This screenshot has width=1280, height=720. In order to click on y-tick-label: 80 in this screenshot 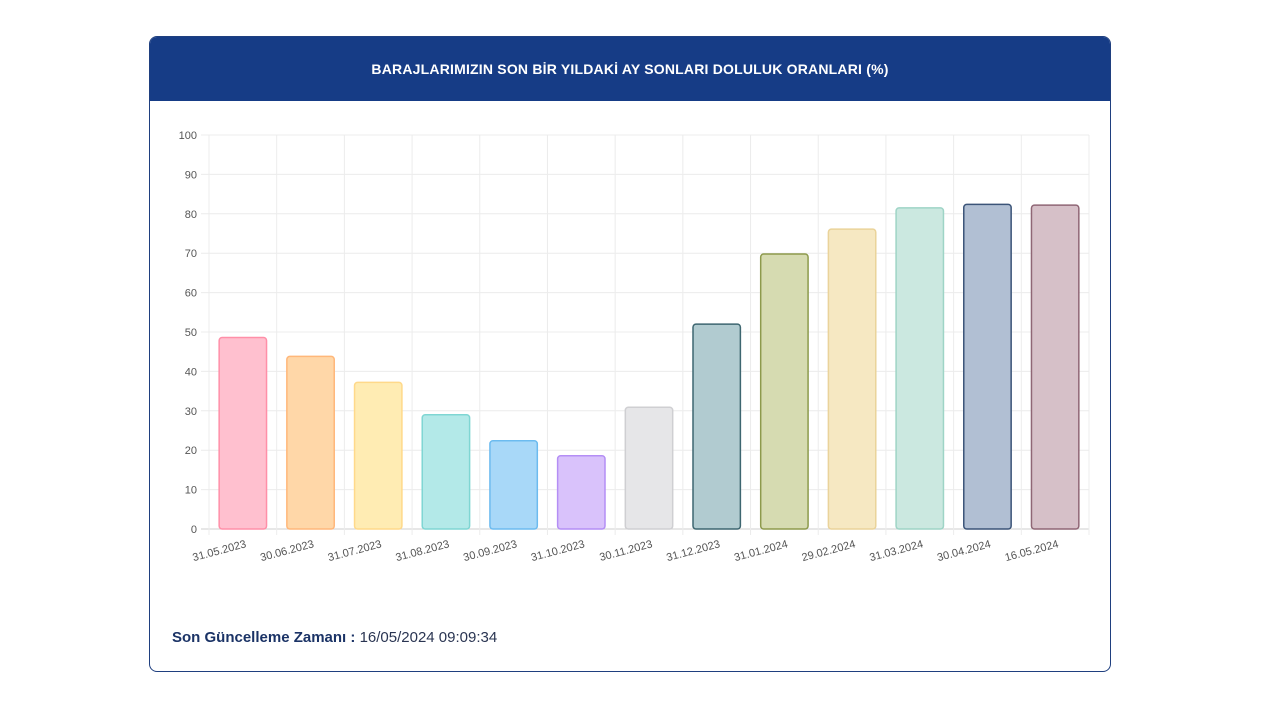, I will do `click(191, 215)`.